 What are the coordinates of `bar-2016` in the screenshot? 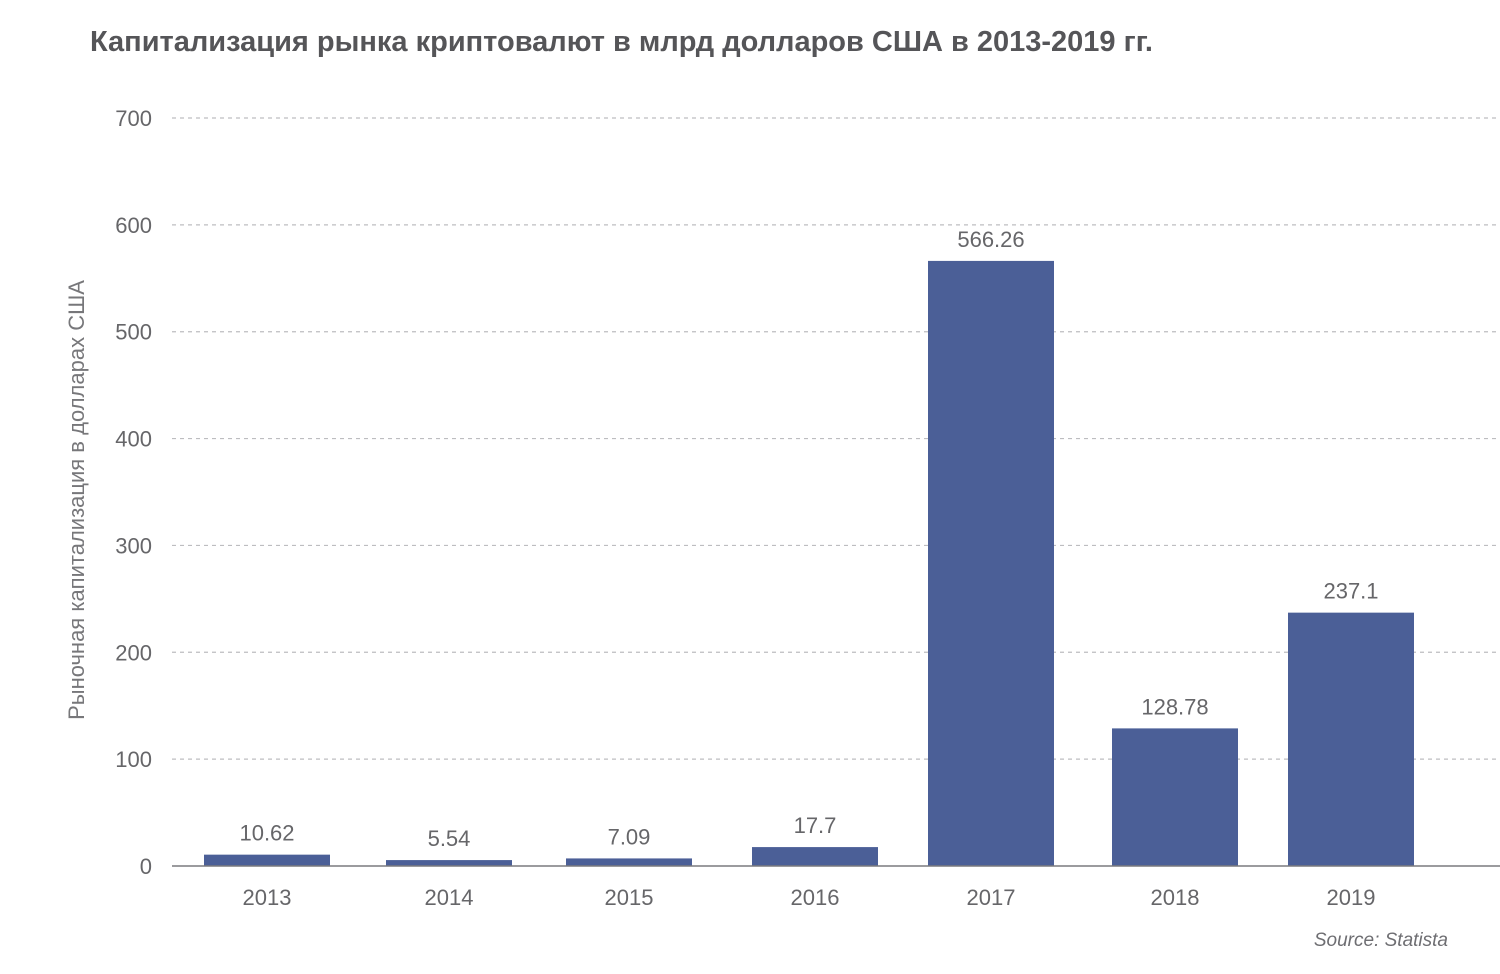 It's located at (815, 856).